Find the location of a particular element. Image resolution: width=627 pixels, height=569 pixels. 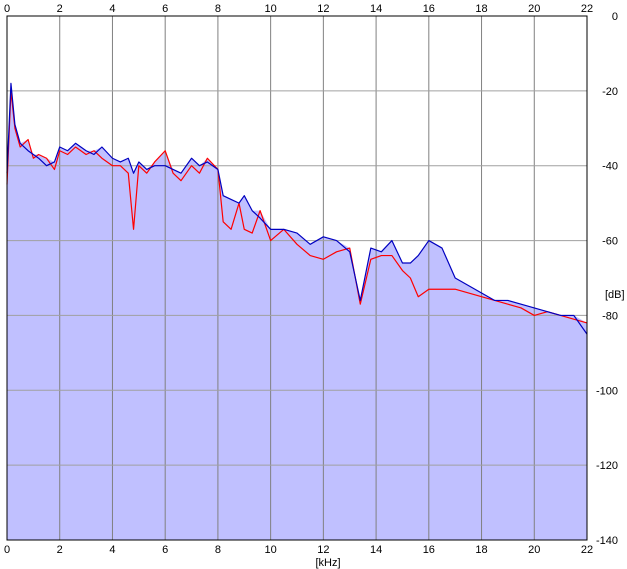

y-tick-label: -140 is located at coordinates (607, 541).